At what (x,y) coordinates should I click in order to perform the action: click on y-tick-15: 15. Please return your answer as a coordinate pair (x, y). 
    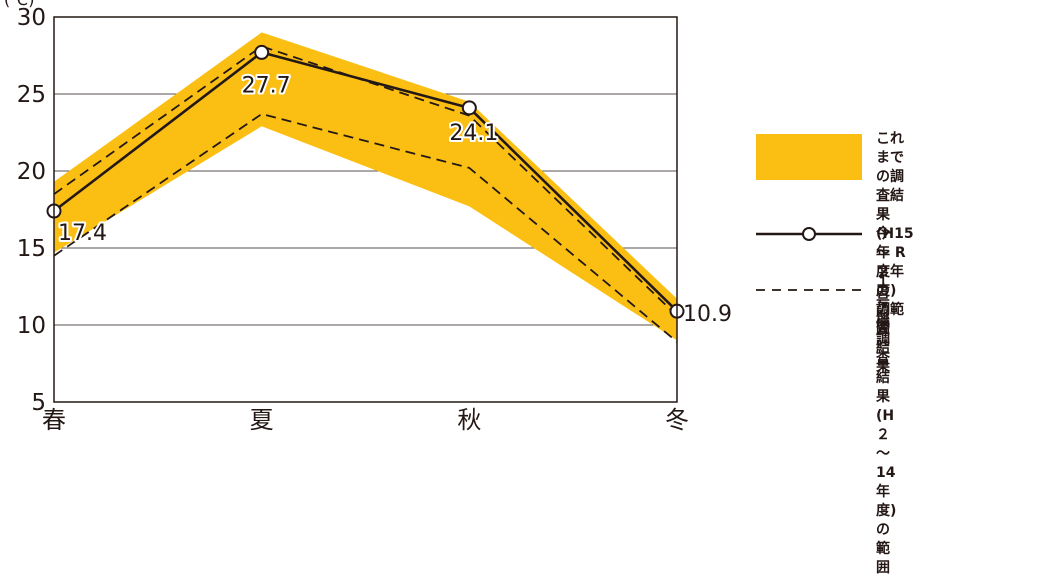
    Looking at the image, I should click on (31, 249).